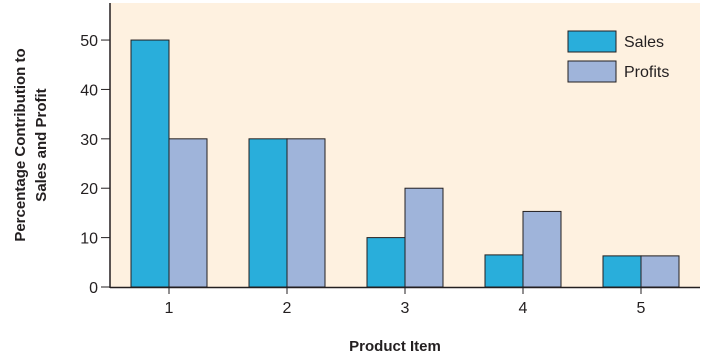 Image resolution: width=702 pixels, height=356 pixels. What do you see at coordinates (405, 308) in the screenshot?
I see `x-tick-label: 3` at bounding box center [405, 308].